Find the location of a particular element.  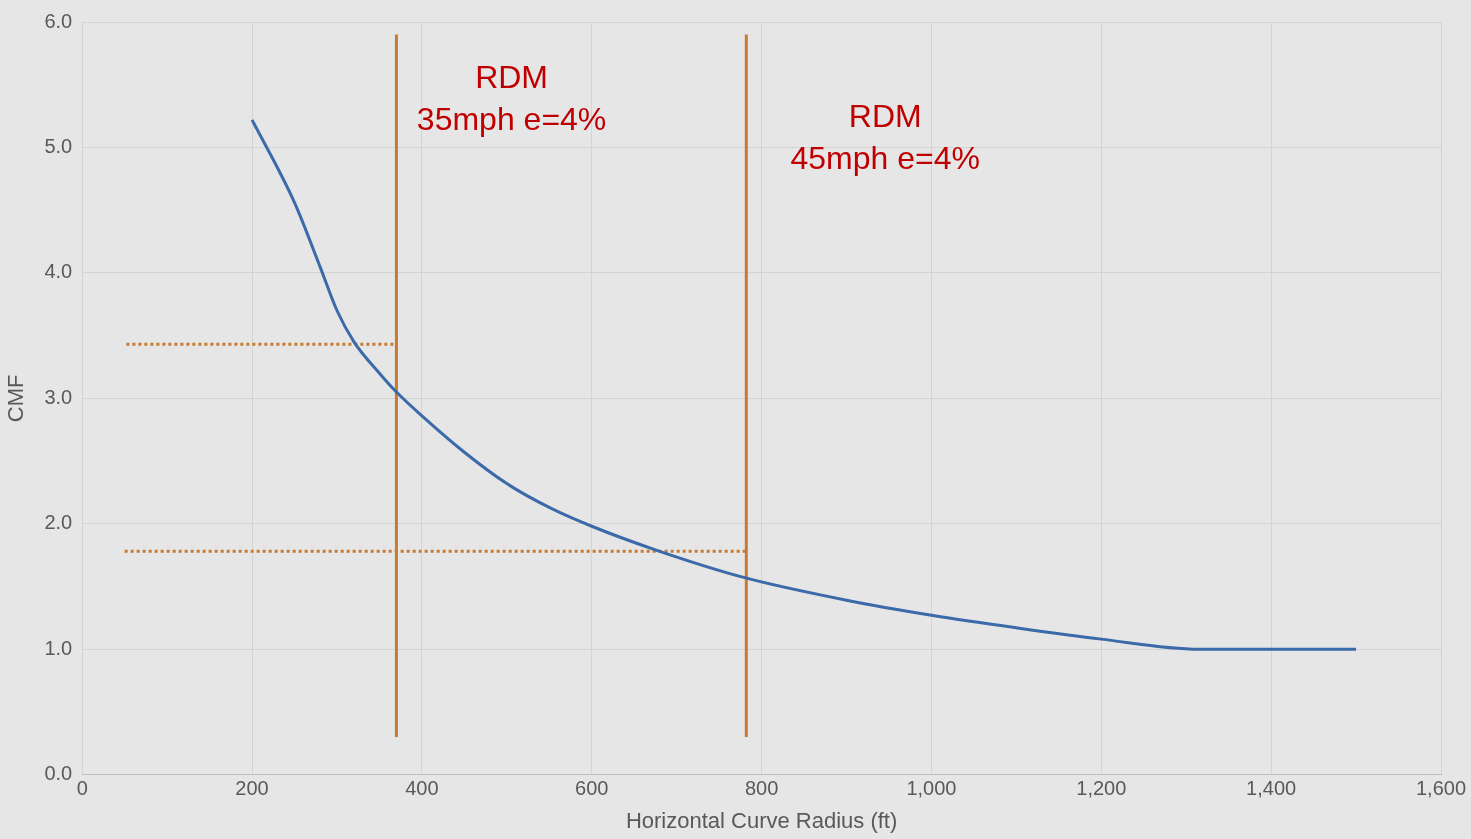

x-tick-label: 600 is located at coordinates (592, 788).